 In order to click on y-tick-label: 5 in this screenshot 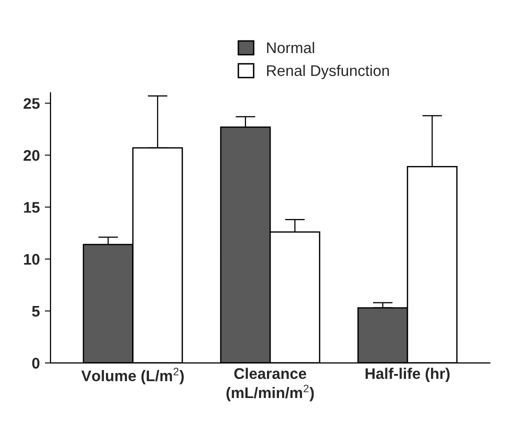, I will do `click(36, 311)`.